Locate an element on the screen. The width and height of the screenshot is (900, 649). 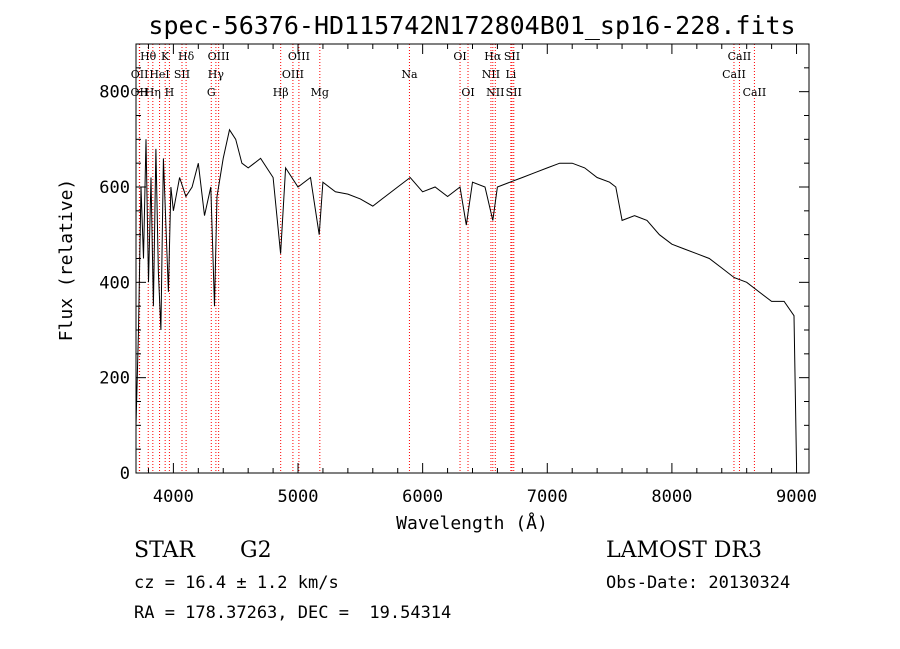
y-tick-label: 800 is located at coordinates (114, 93).